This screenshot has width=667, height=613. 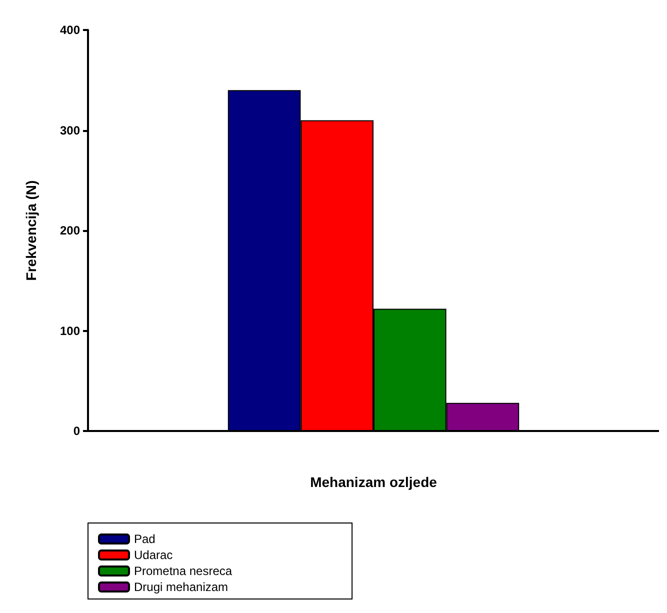 I want to click on legend-label: Udarac, so click(x=153, y=555).